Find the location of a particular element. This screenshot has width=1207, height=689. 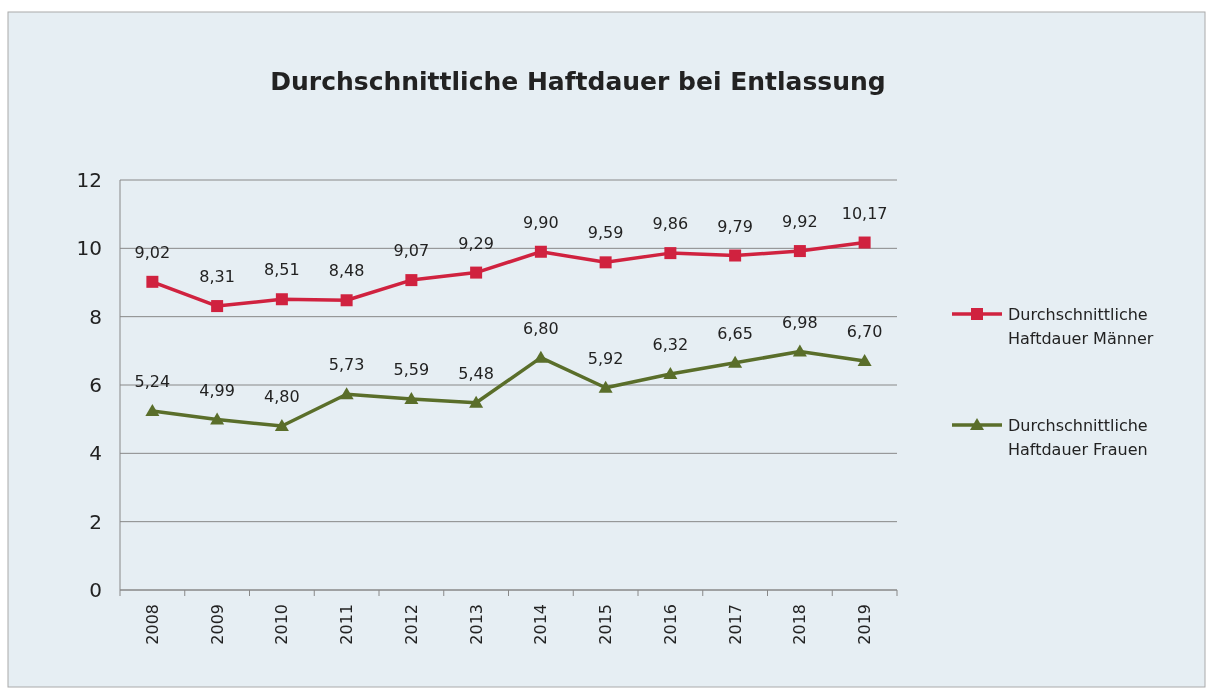

x-tick-label: 2018 is located at coordinates (800, 624).